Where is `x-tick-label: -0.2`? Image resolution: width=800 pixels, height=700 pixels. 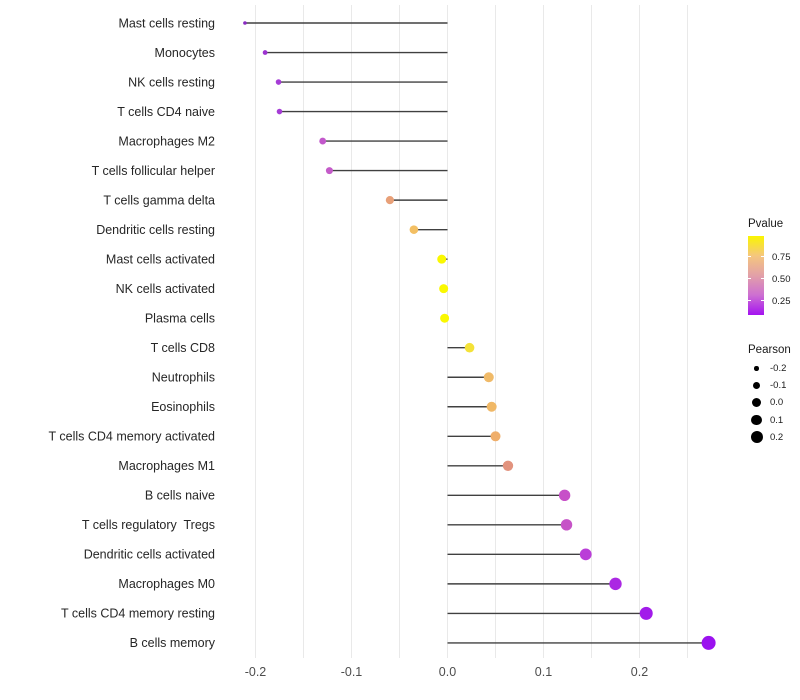
x-tick-label: -0.2 is located at coordinates (256, 672).